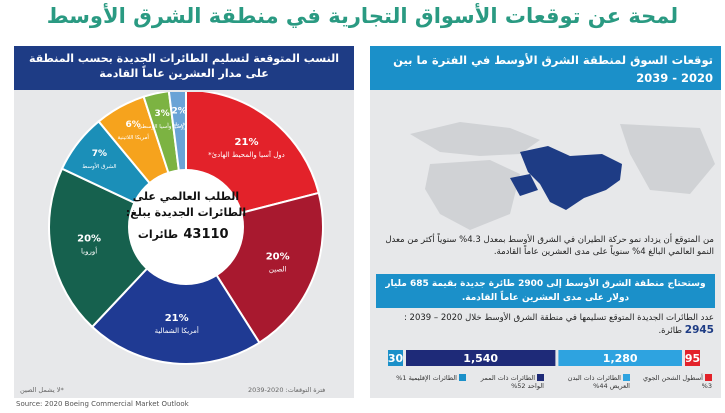 The image size is (725, 413). Describe the element at coordinates (598, 382) in the screenshot. I see `legend-label-3: الطائرات ذات البدن العريض 44%` at that location.